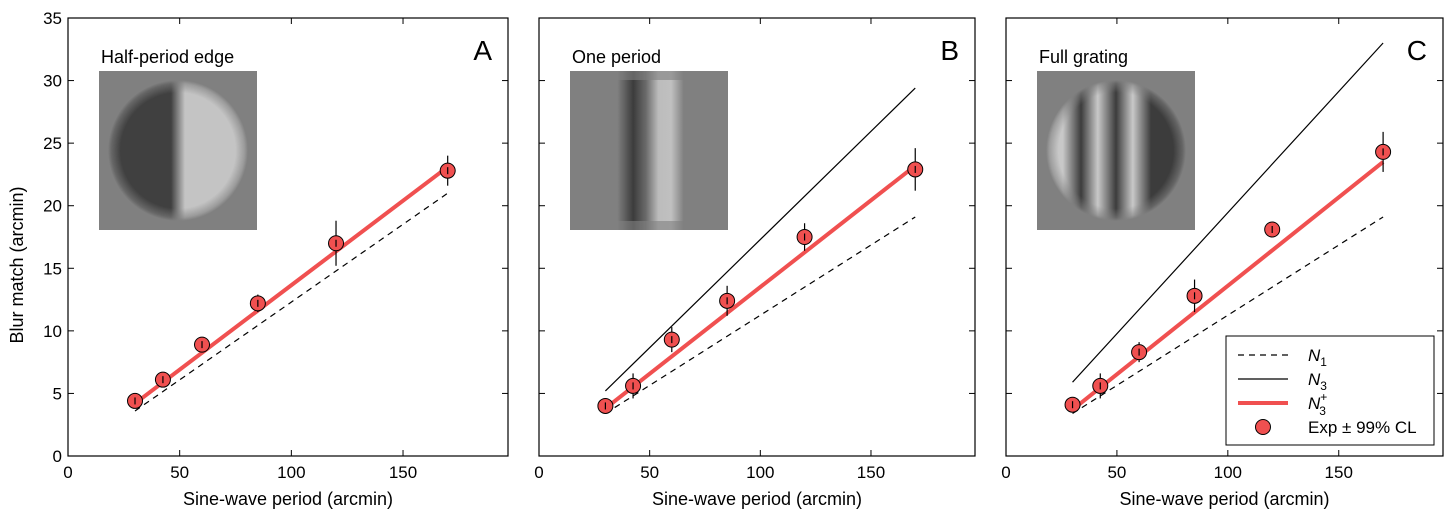 The width and height of the screenshot is (1447, 517). I want to click on inset-title: One period, so click(616, 57).